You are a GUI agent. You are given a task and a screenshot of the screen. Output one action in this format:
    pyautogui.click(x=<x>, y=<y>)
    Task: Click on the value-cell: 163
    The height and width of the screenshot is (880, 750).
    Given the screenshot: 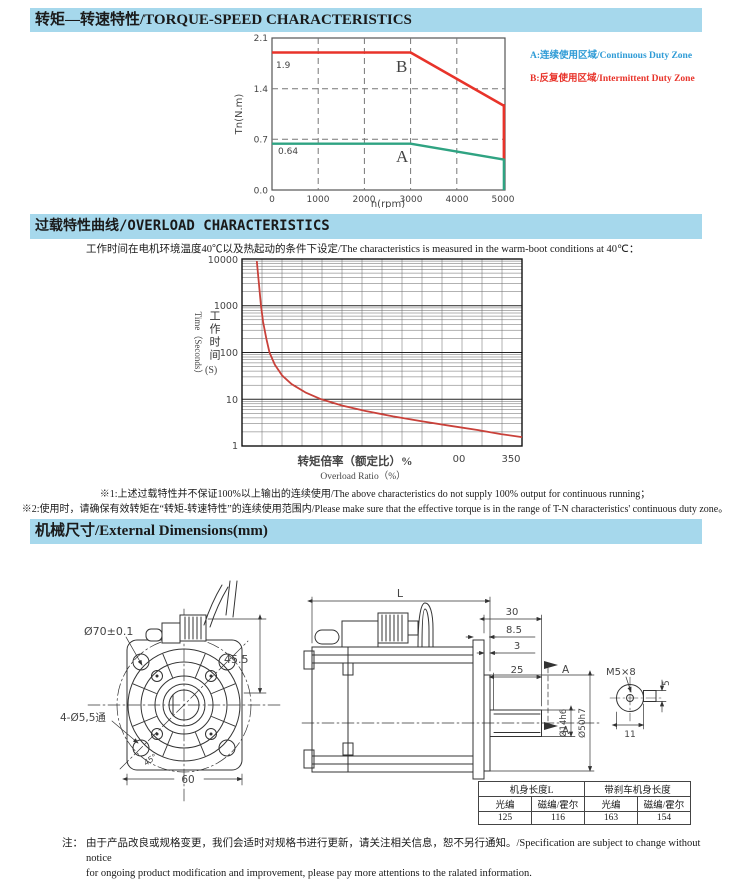 What is the action you would take?
    pyautogui.click(x=611, y=818)
    